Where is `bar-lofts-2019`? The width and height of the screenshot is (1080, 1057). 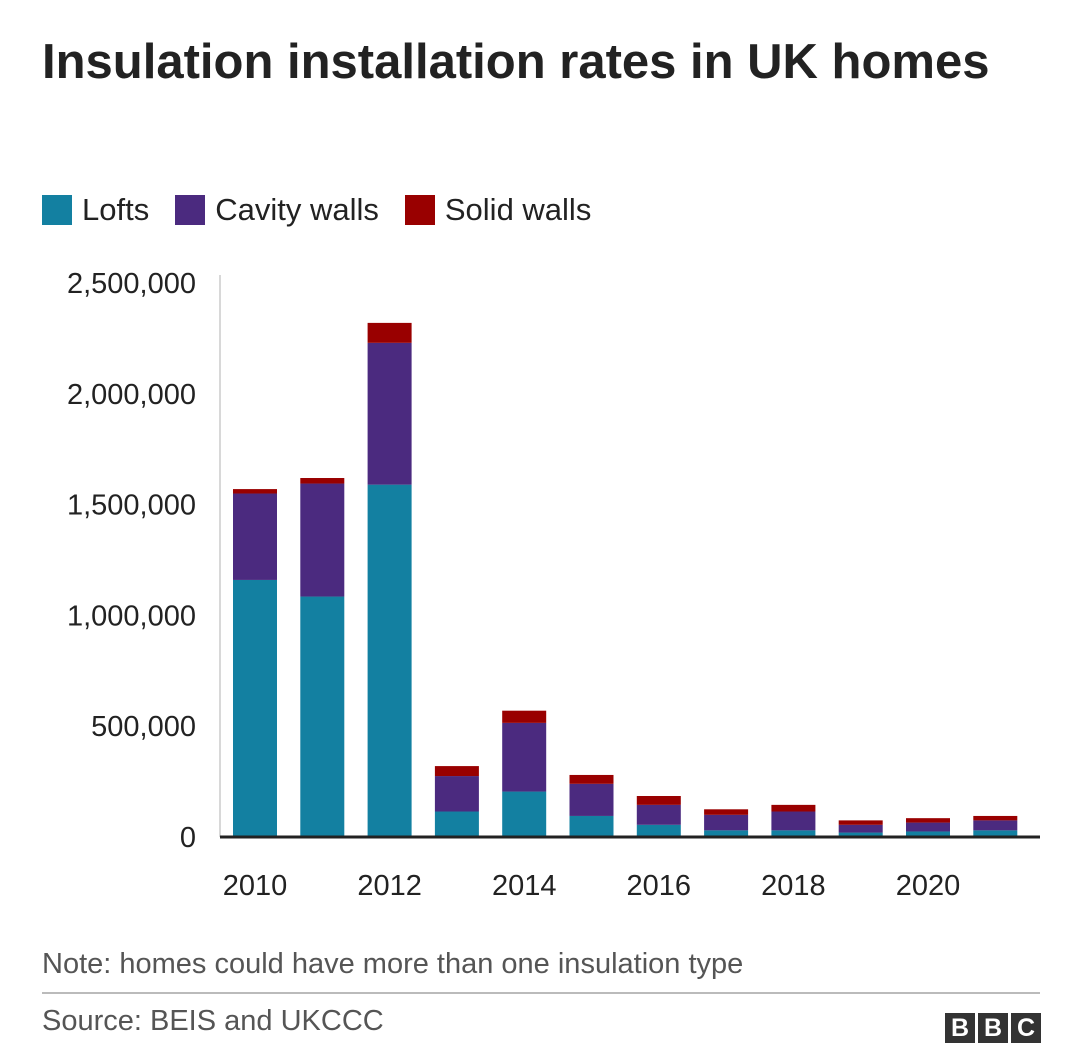
bar-lofts-2019 is located at coordinates (860, 834).